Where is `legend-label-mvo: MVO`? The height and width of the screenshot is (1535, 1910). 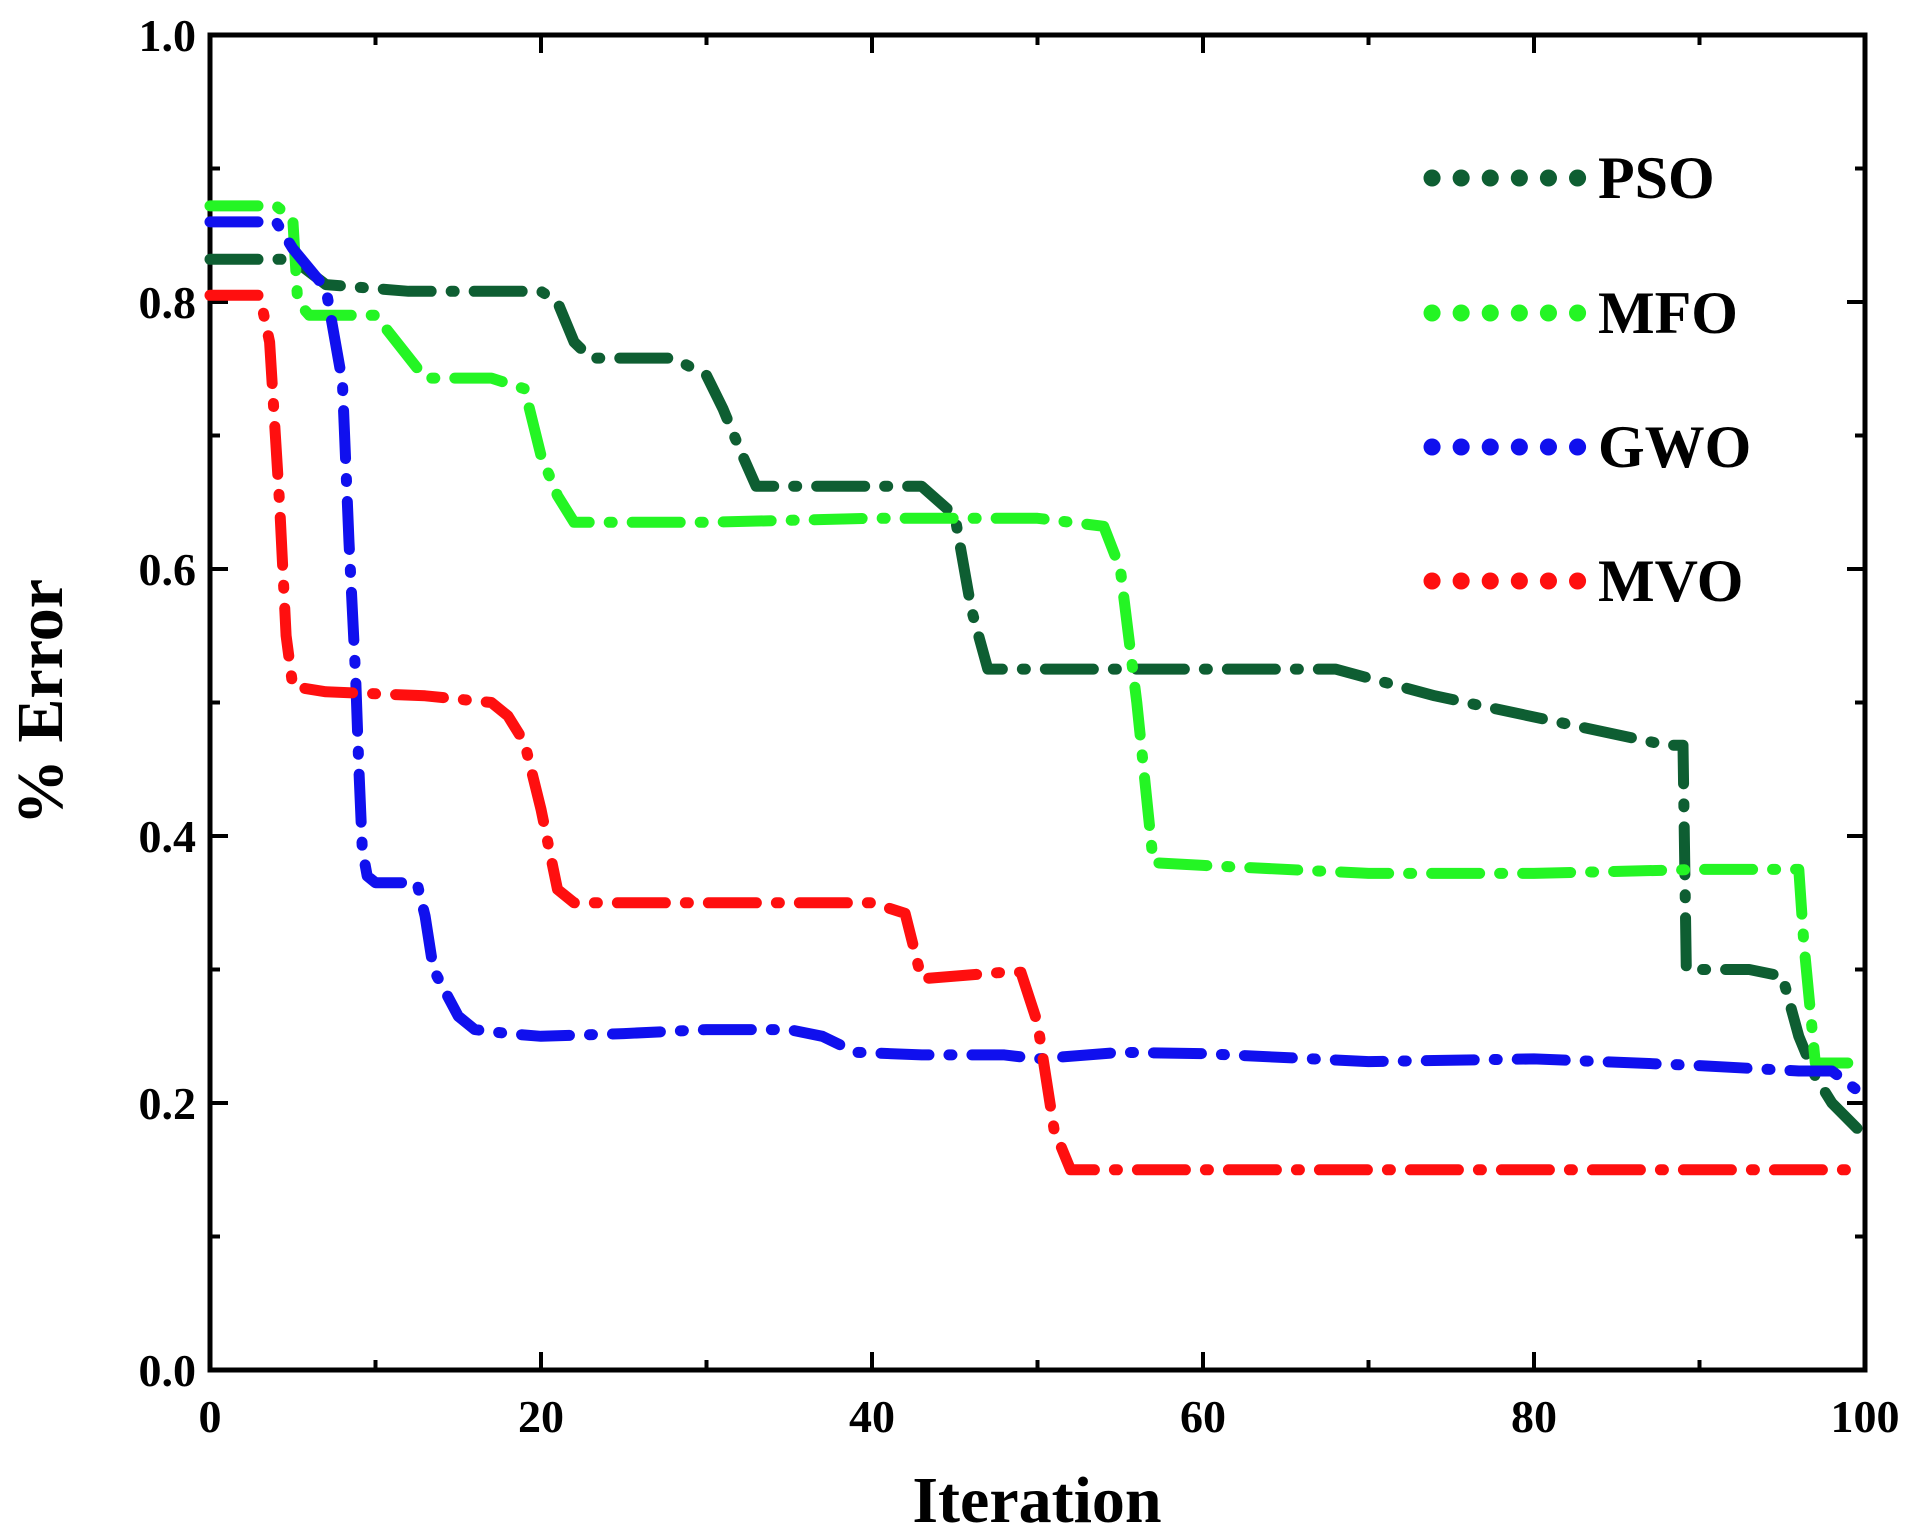
legend-label-mvo: MVO is located at coordinates (1670, 581).